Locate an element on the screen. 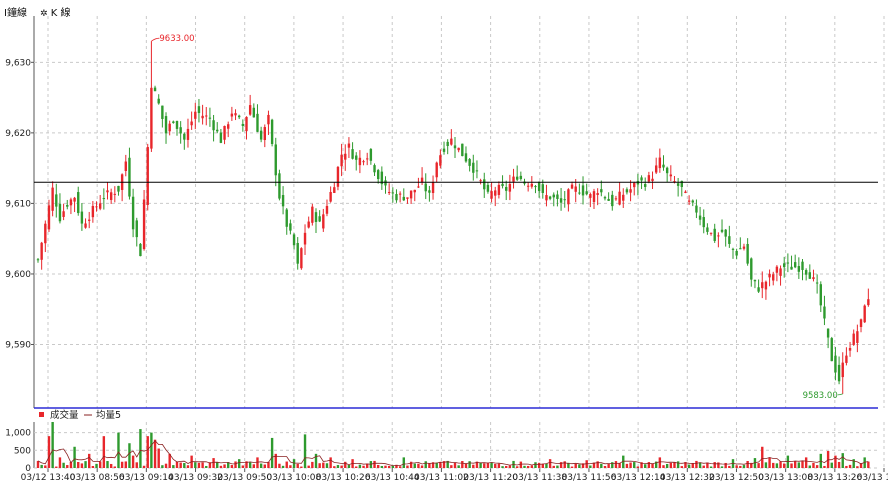 The height and width of the screenshot is (493, 888). time-tick-label: 03/13 09:14 is located at coordinates (146, 478).